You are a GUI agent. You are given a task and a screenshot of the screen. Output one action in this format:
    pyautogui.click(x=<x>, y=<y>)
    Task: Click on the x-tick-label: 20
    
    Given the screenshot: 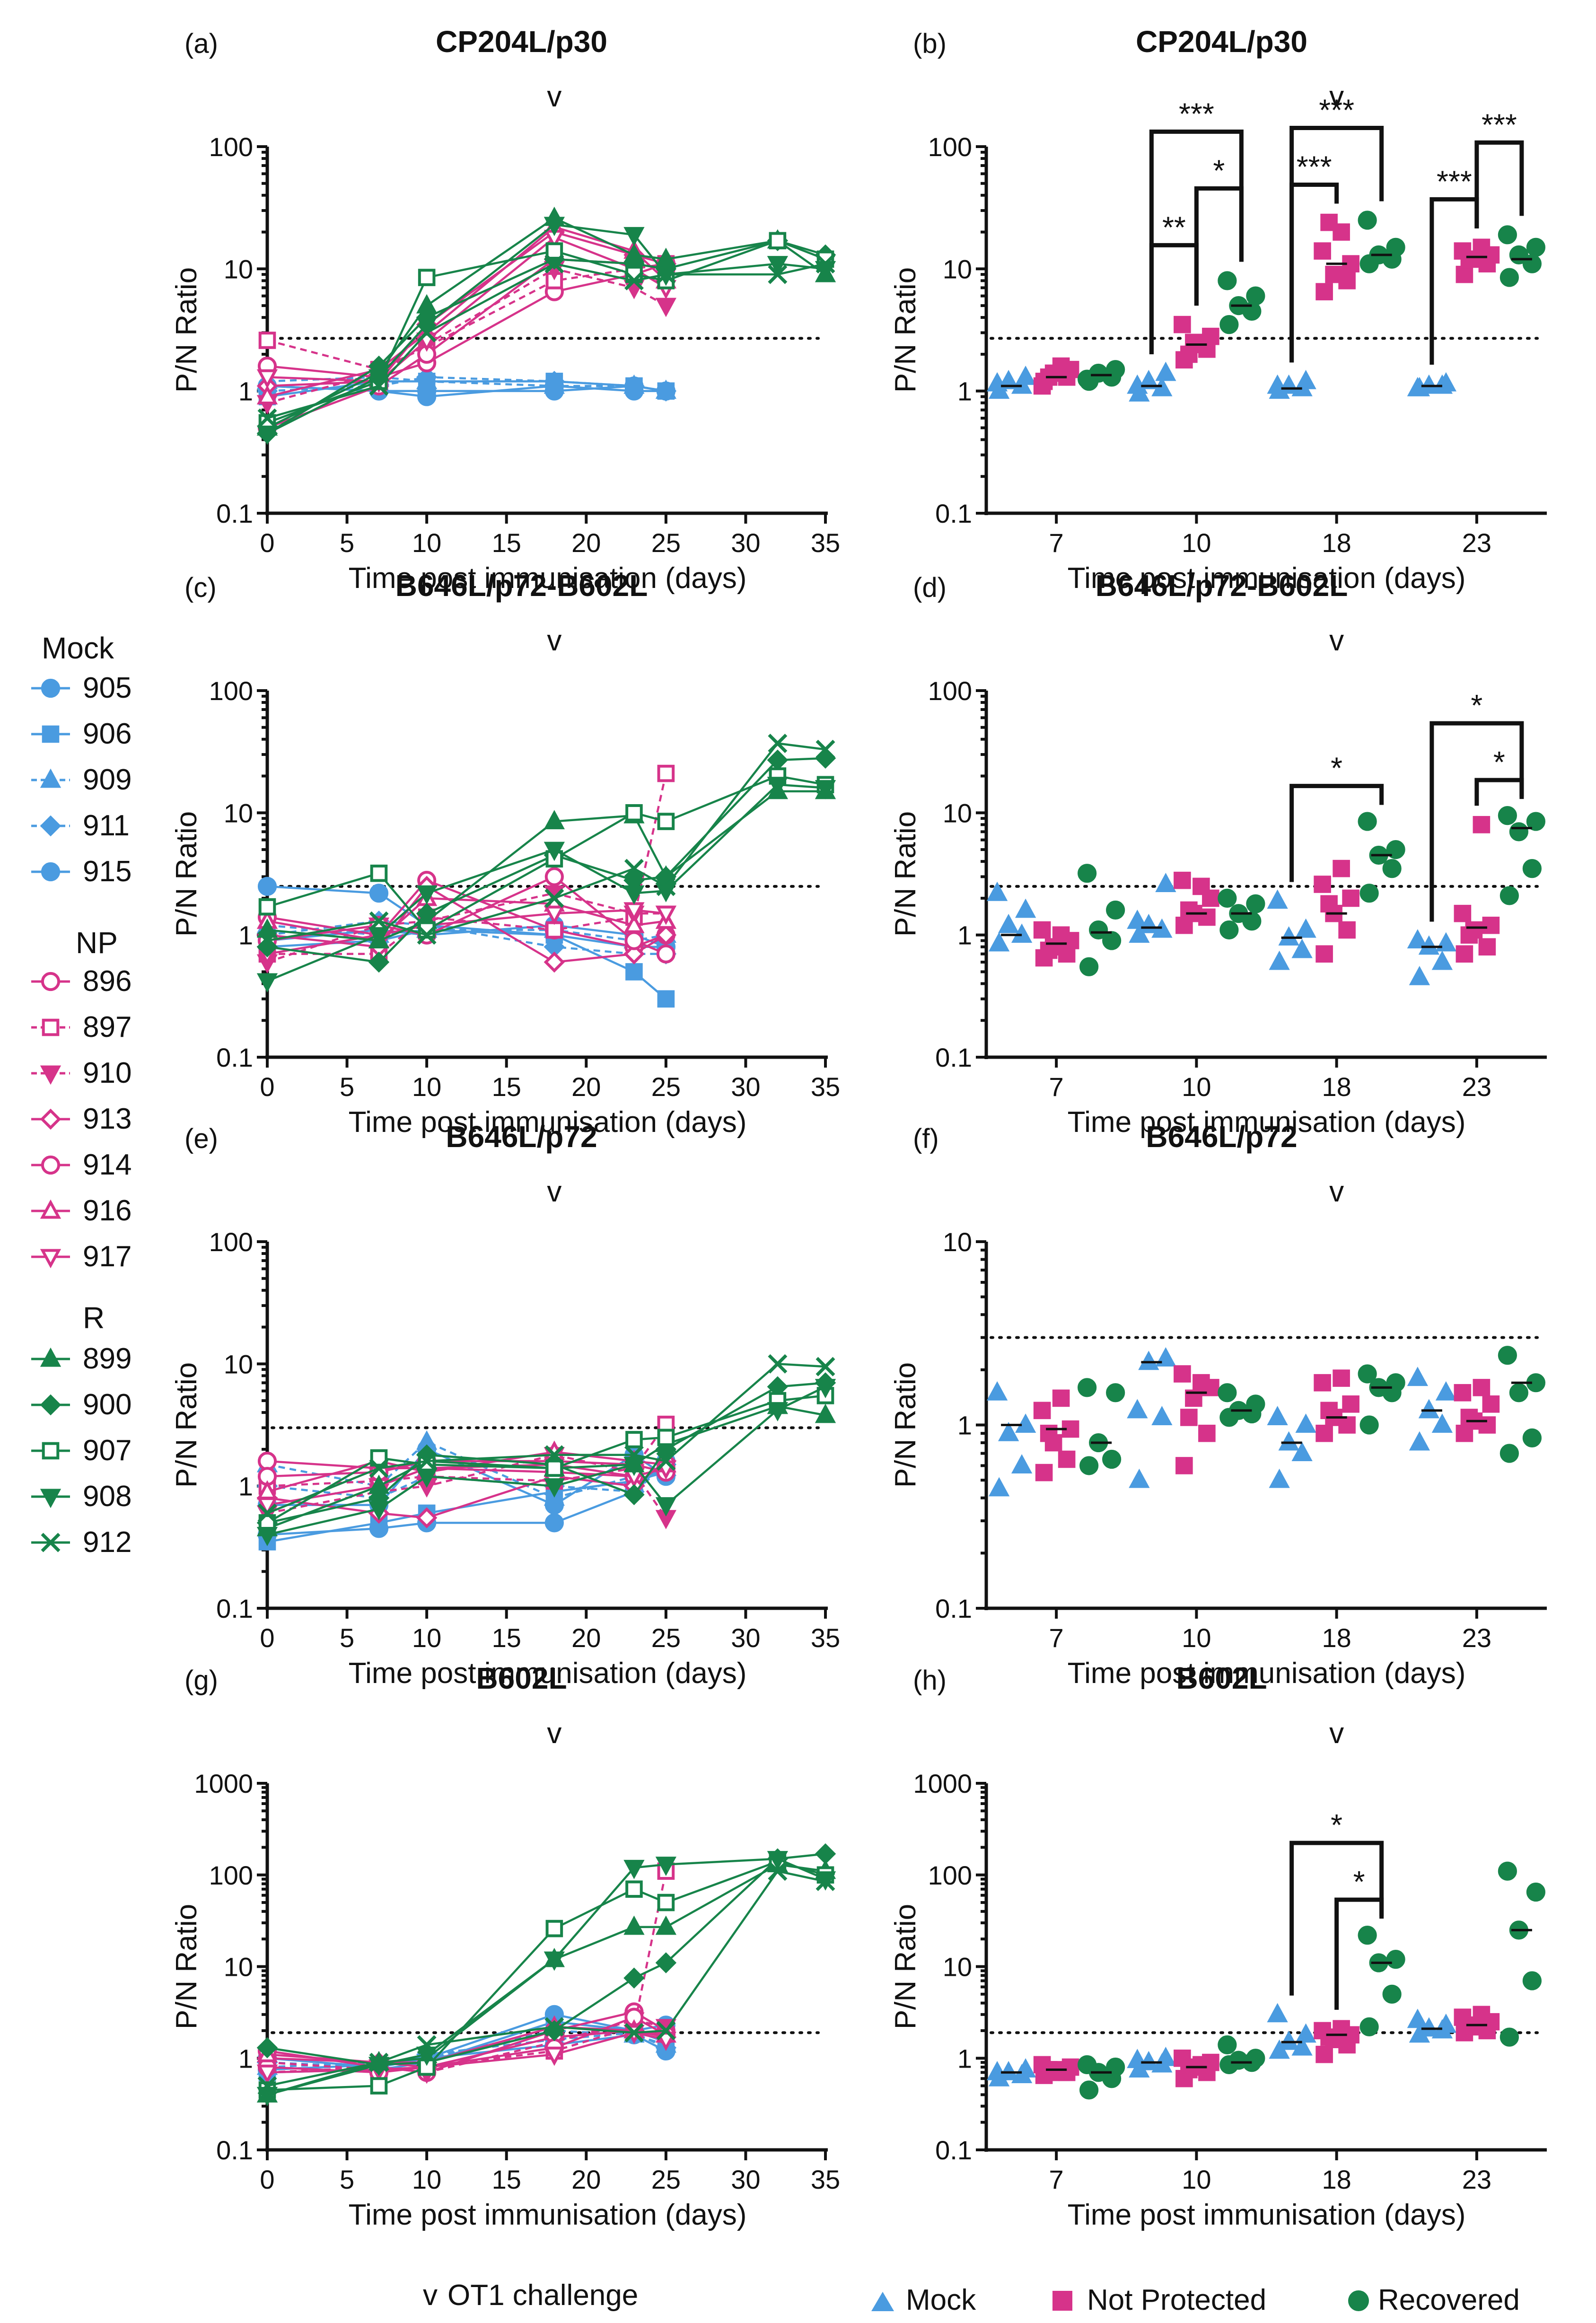 What is the action you would take?
    pyautogui.click(x=586, y=1087)
    